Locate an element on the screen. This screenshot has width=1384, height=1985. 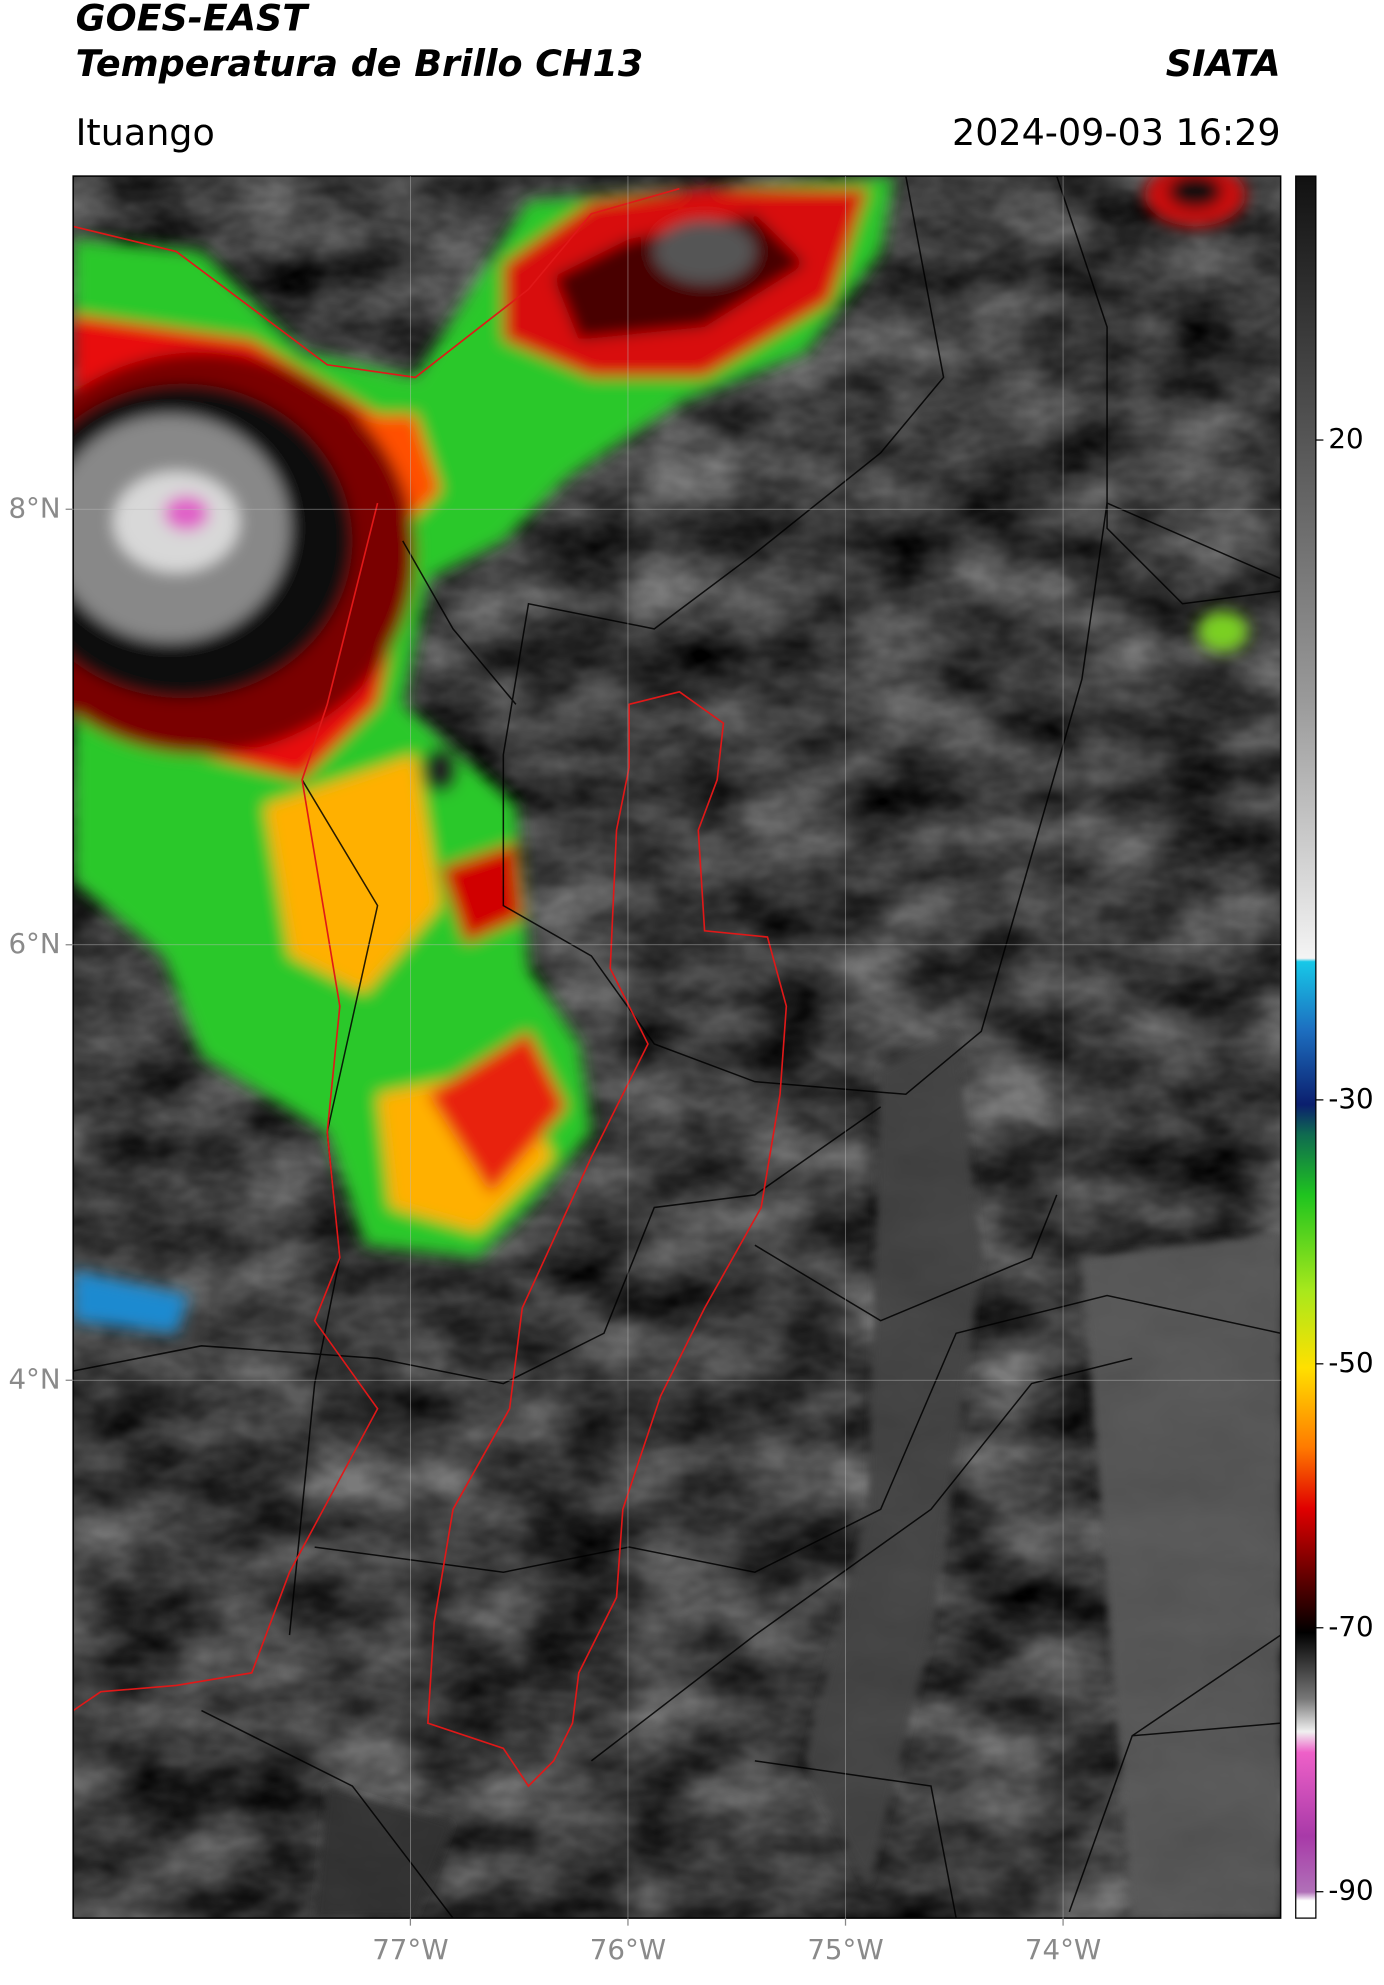
y-tick-label: 4°N is located at coordinates (34, 1378).